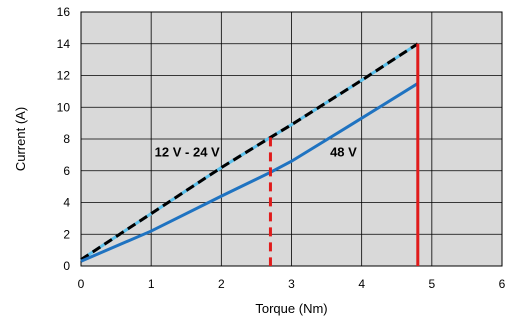 The width and height of the screenshot is (507, 322). I want to click on x-tick-label: 6, so click(502, 284).